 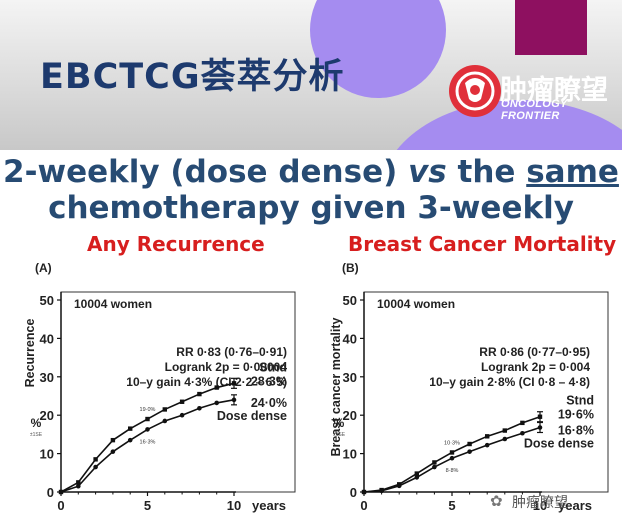 I want to click on panel-label: (B), so click(x=350, y=268).